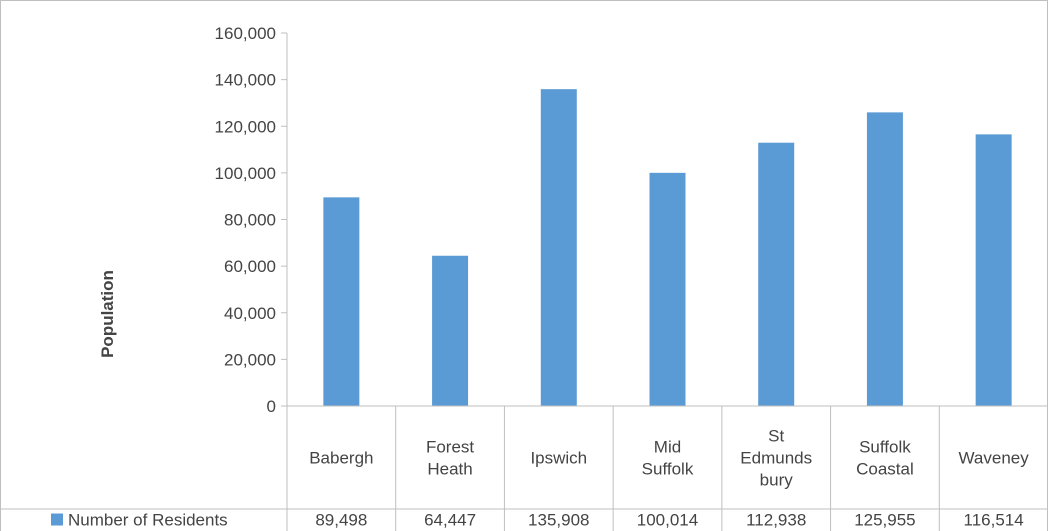 This screenshot has width=1048, height=531. What do you see at coordinates (148, 520) in the screenshot?
I see `legend-series-name: Number of Residents` at bounding box center [148, 520].